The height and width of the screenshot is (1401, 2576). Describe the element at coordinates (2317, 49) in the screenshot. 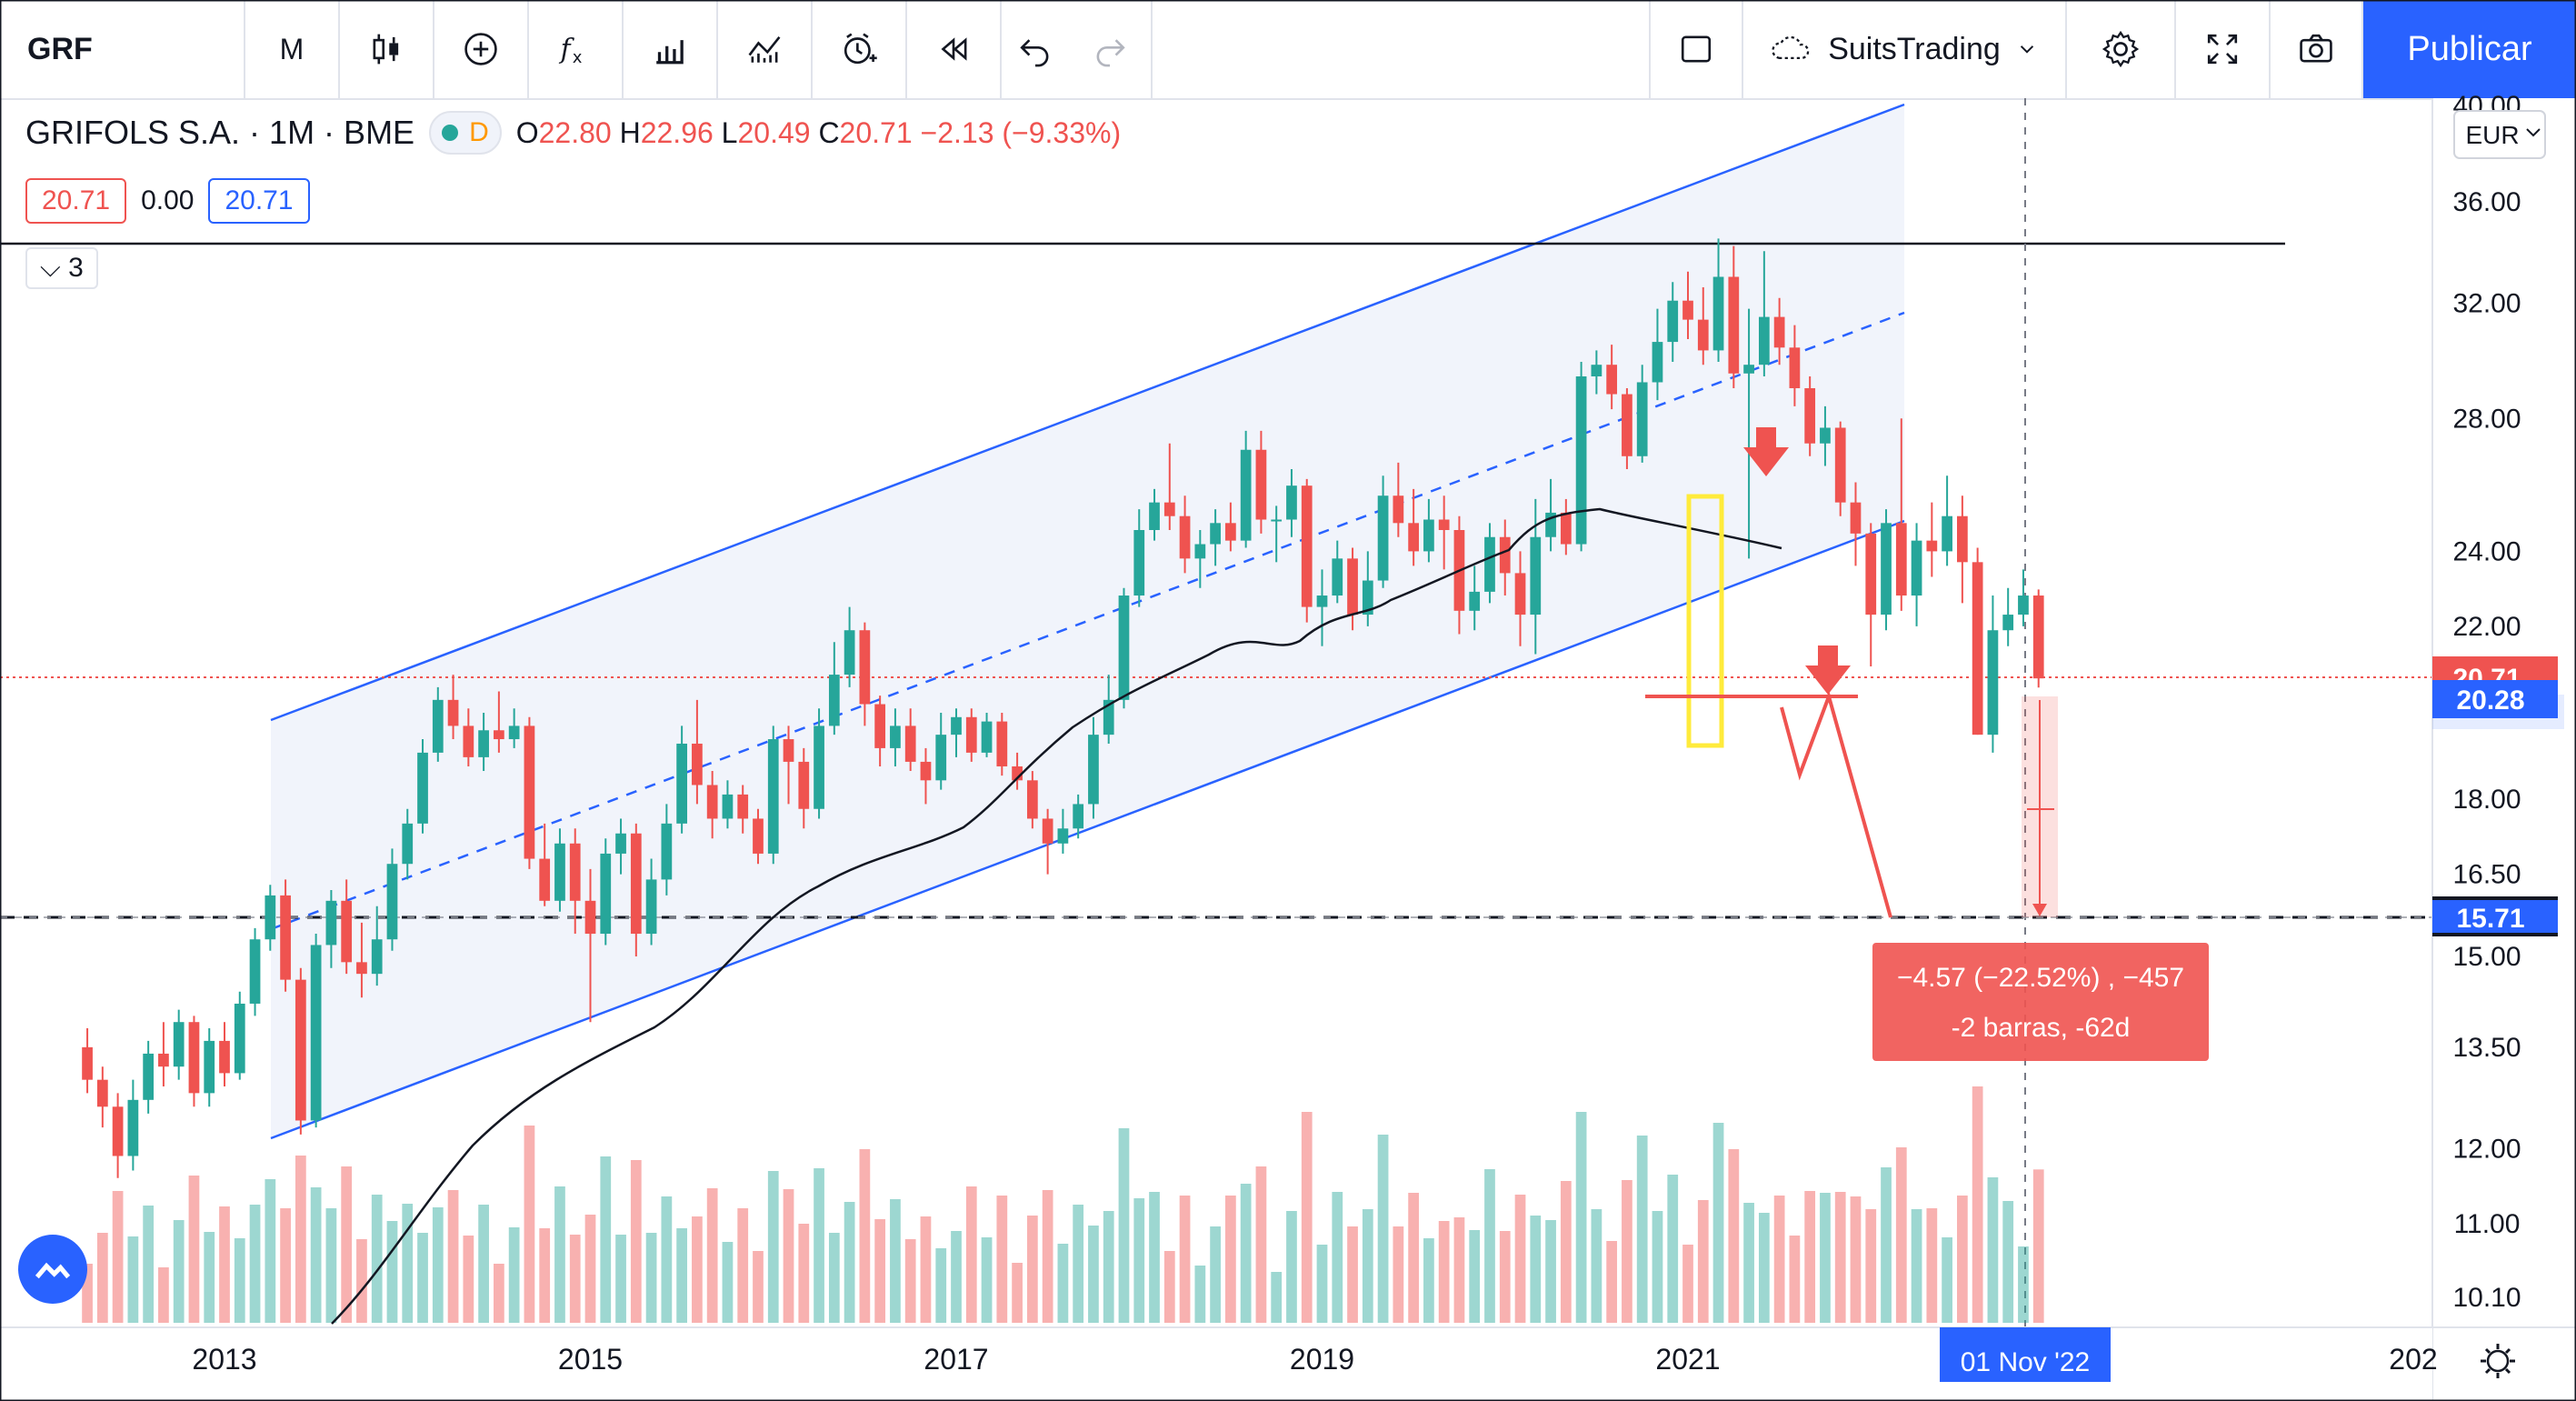

I see `screenshot-camera-icon` at that location.